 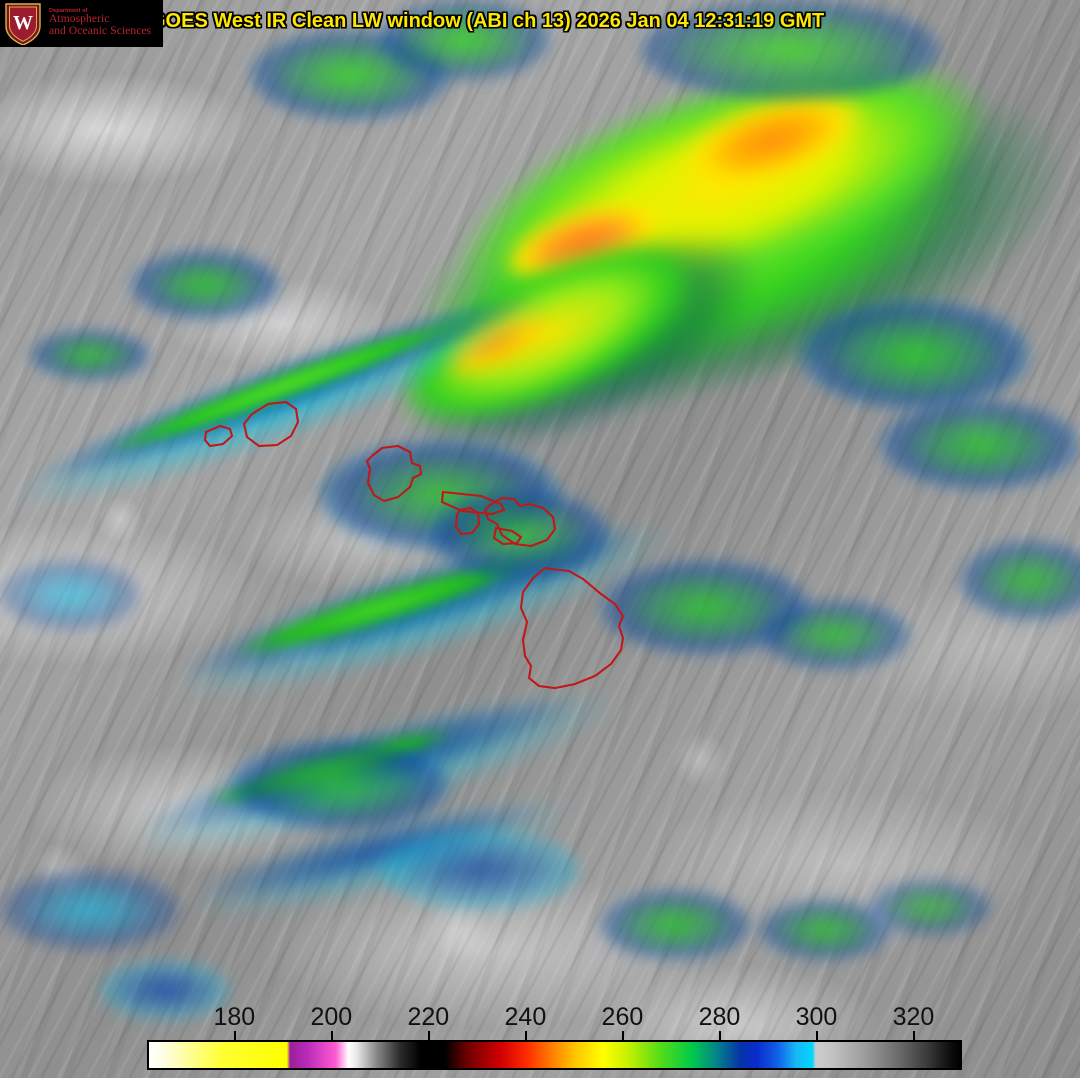 I want to click on svg-text: W, so click(x=23, y=23).